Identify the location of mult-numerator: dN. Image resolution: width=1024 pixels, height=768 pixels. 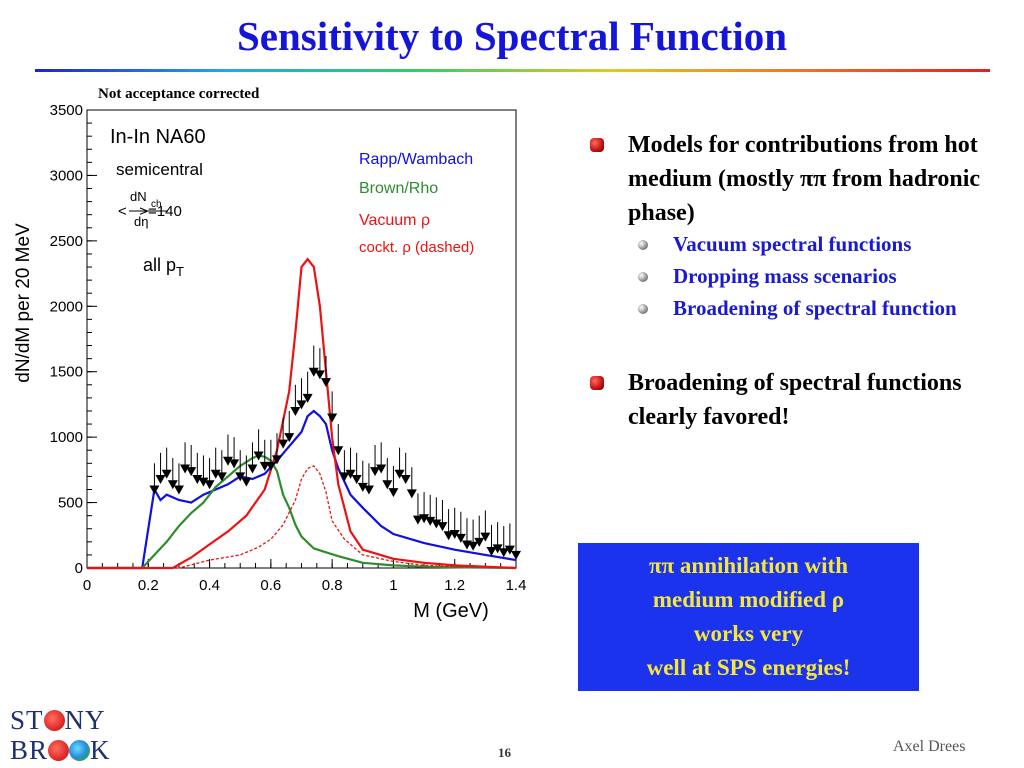
(138, 196).